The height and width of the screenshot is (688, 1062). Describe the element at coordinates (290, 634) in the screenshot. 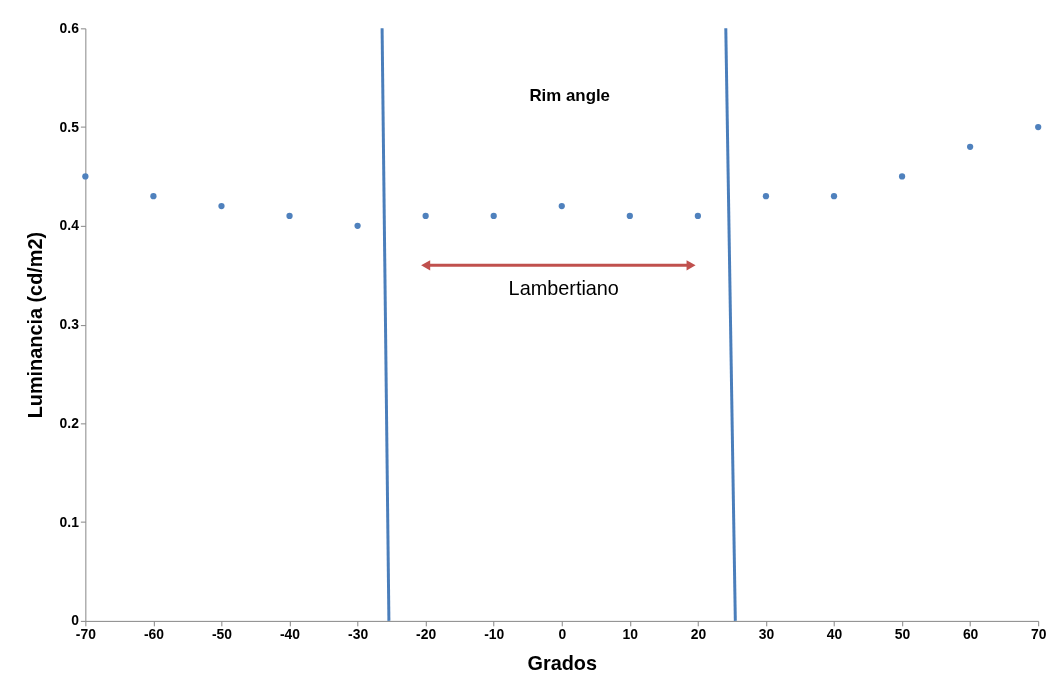

I see `x-tick-label: -40` at that location.